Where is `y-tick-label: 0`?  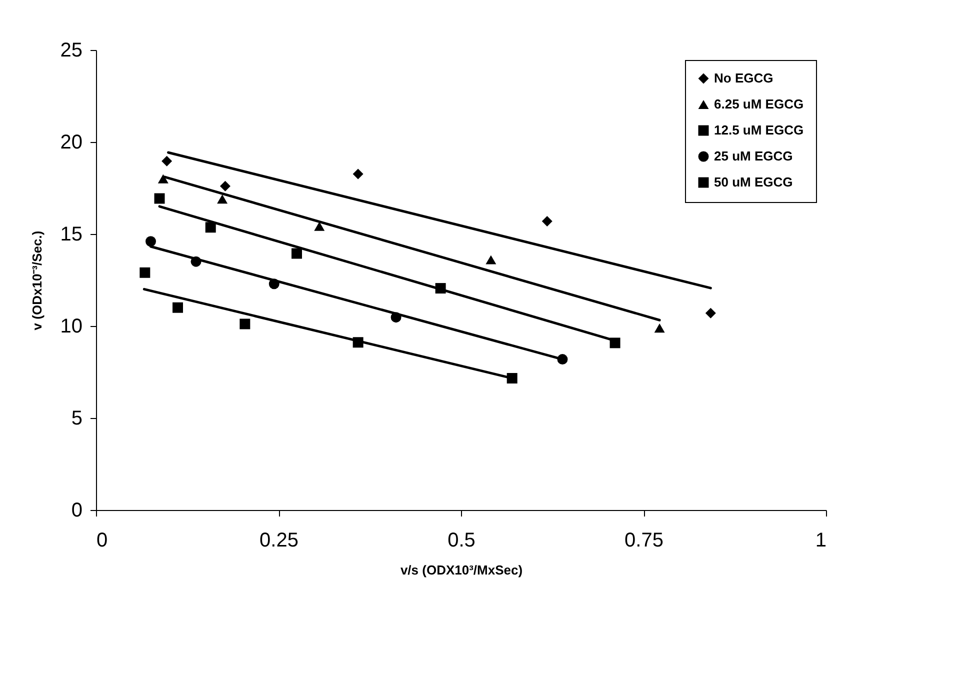 y-tick-label: 0 is located at coordinates (76, 511).